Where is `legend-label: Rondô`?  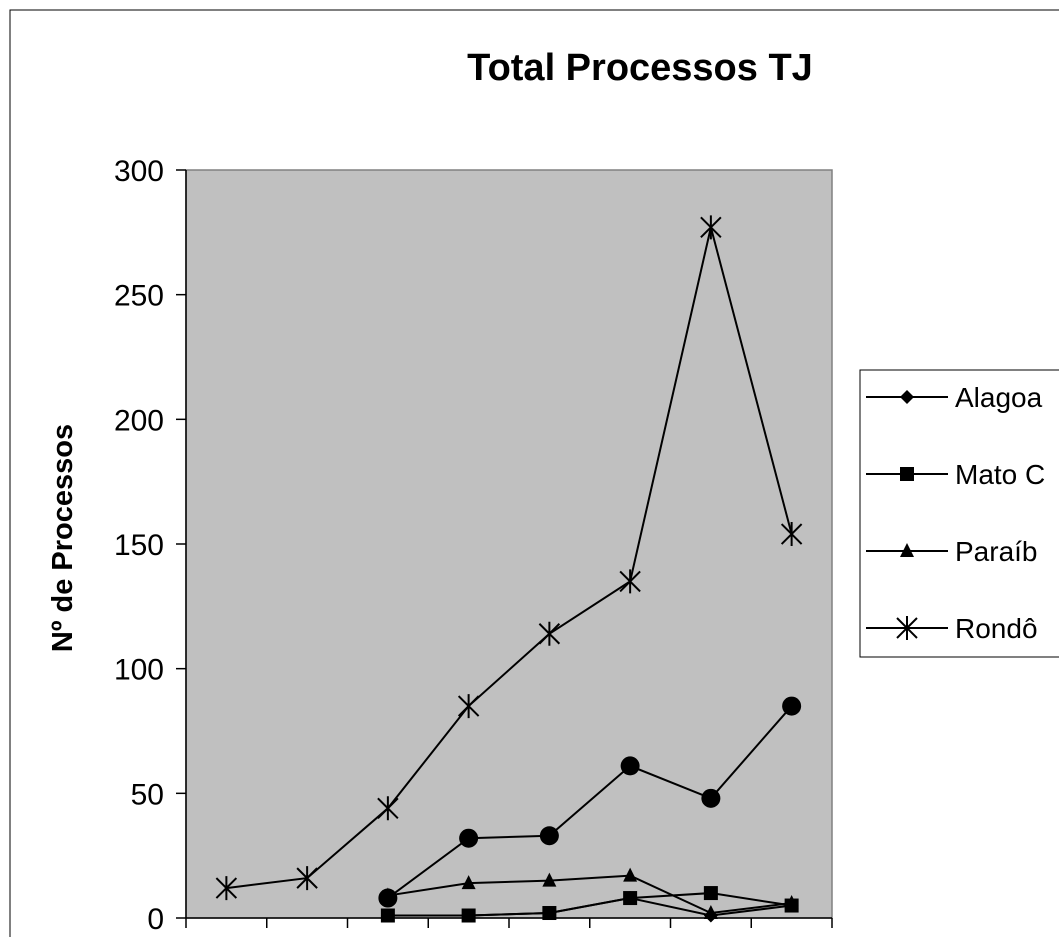 legend-label: Rondô is located at coordinates (996, 628).